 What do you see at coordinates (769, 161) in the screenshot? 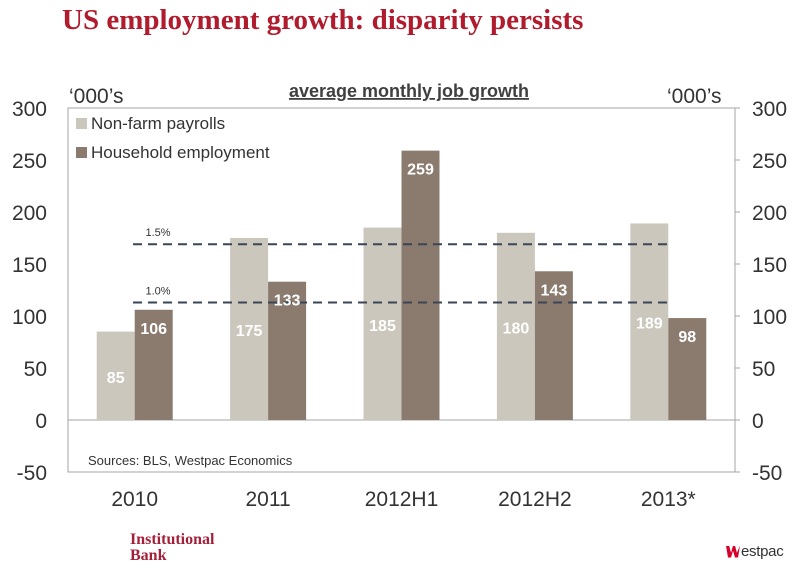
I see `y-tick-right-6: 250` at bounding box center [769, 161].